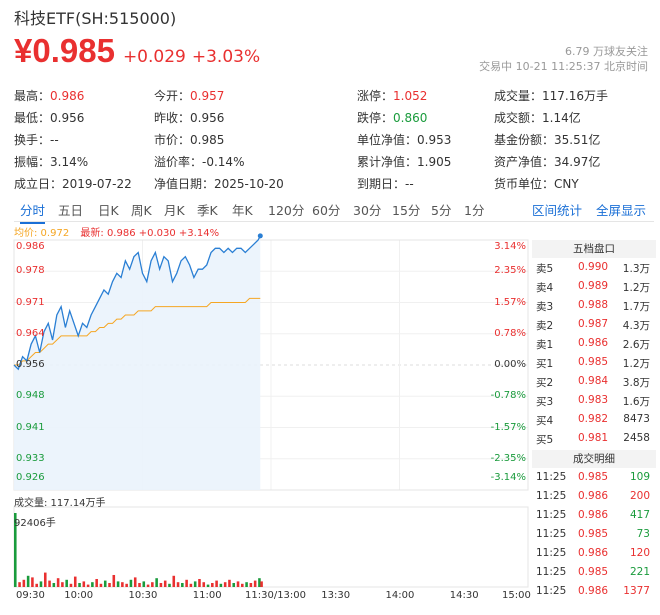  Describe the element at coordinates (545, 383) in the screenshot. I see `orderbook-level: 买2` at that location.